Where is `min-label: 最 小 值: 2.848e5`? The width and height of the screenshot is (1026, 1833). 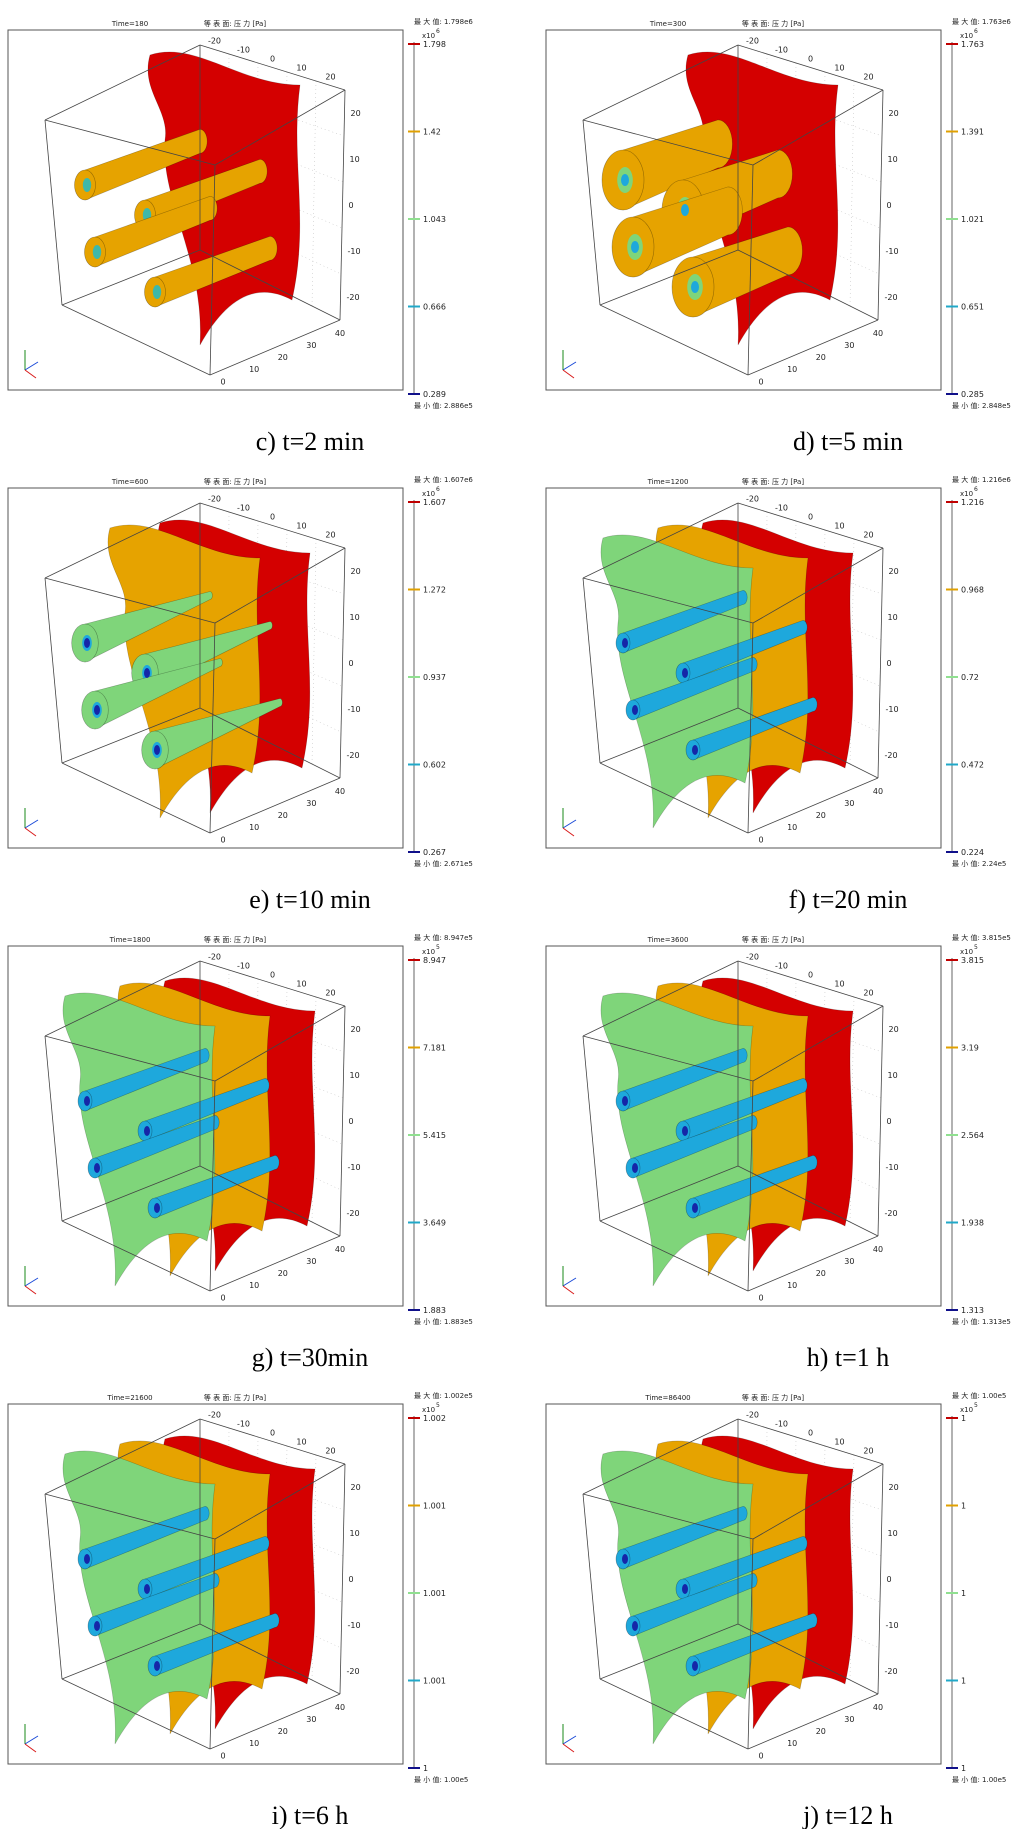
min-label: 最 小 值: 2.848e5 is located at coordinates (981, 405).